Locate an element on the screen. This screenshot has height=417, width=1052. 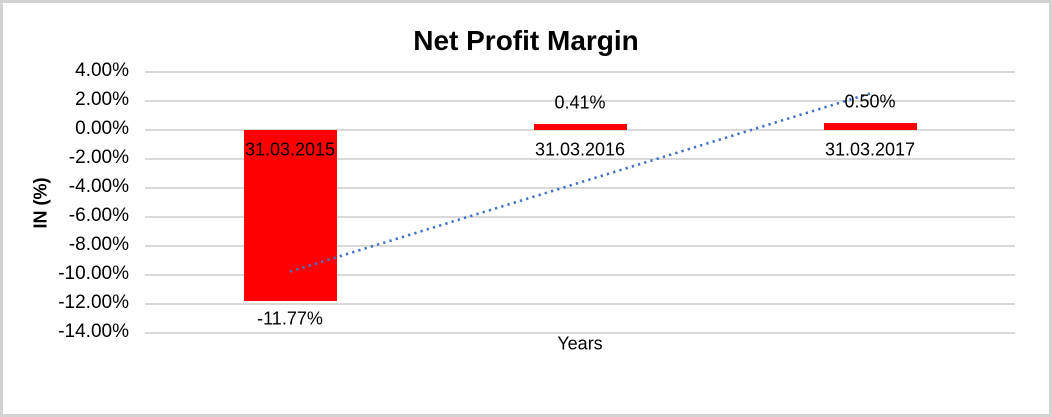
category-label: 31.03.2017 is located at coordinates (870, 149).